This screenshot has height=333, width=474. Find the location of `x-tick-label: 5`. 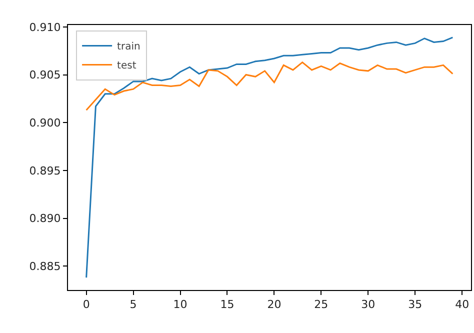

x-tick-label: 5 is located at coordinates (133, 305).